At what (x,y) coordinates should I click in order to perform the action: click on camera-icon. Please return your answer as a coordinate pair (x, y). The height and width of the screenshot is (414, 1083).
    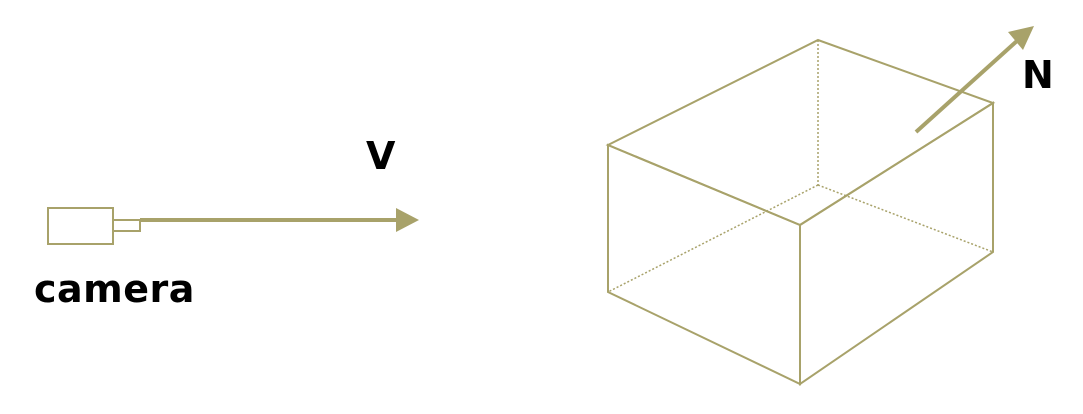
    Looking at the image, I should click on (94, 226).